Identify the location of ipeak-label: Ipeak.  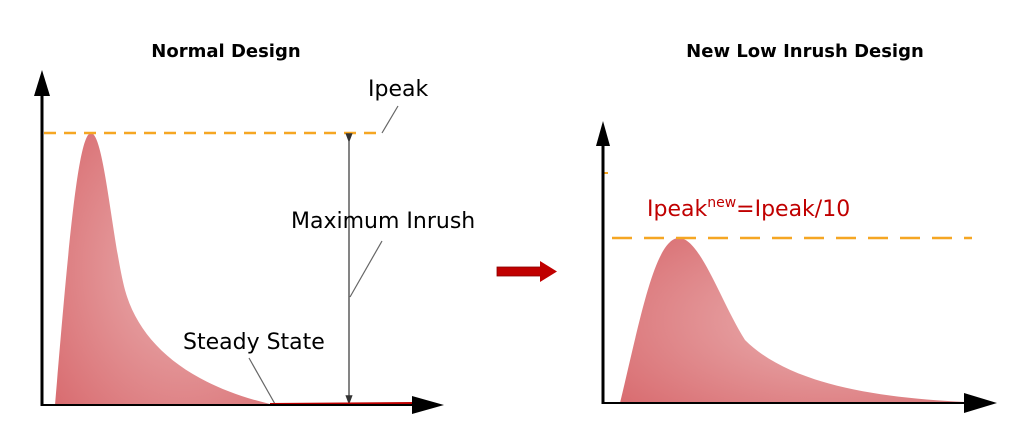
(398, 89).